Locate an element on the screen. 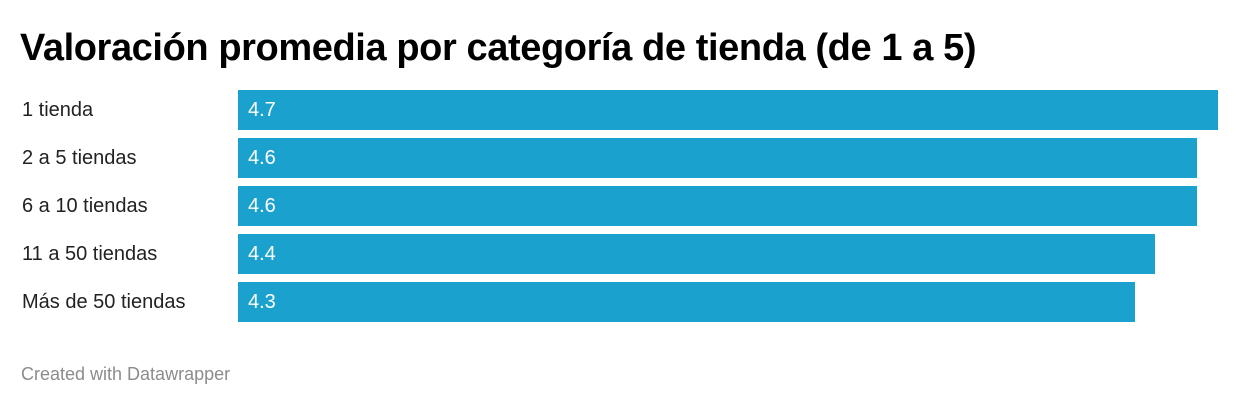 This screenshot has height=408, width=1240. bar-row: 11 a 50 tiendas 4.4 is located at coordinates (620, 254).